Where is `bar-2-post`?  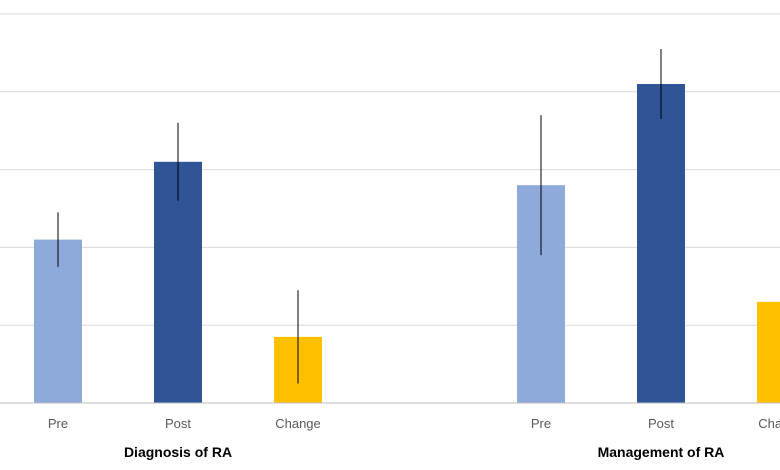
bar-2-post is located at coordinates (661, 244).